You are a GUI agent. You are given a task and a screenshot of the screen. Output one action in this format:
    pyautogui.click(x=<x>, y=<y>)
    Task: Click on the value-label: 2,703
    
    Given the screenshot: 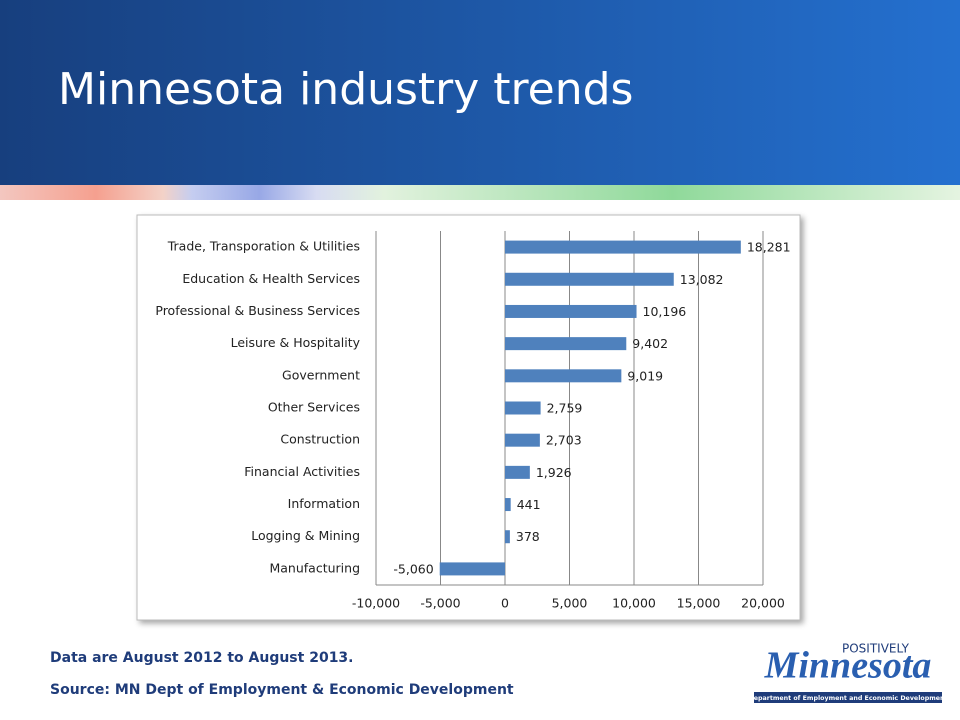 What is the action you would take?
    pyautogui.click(x=564, y=440)
    